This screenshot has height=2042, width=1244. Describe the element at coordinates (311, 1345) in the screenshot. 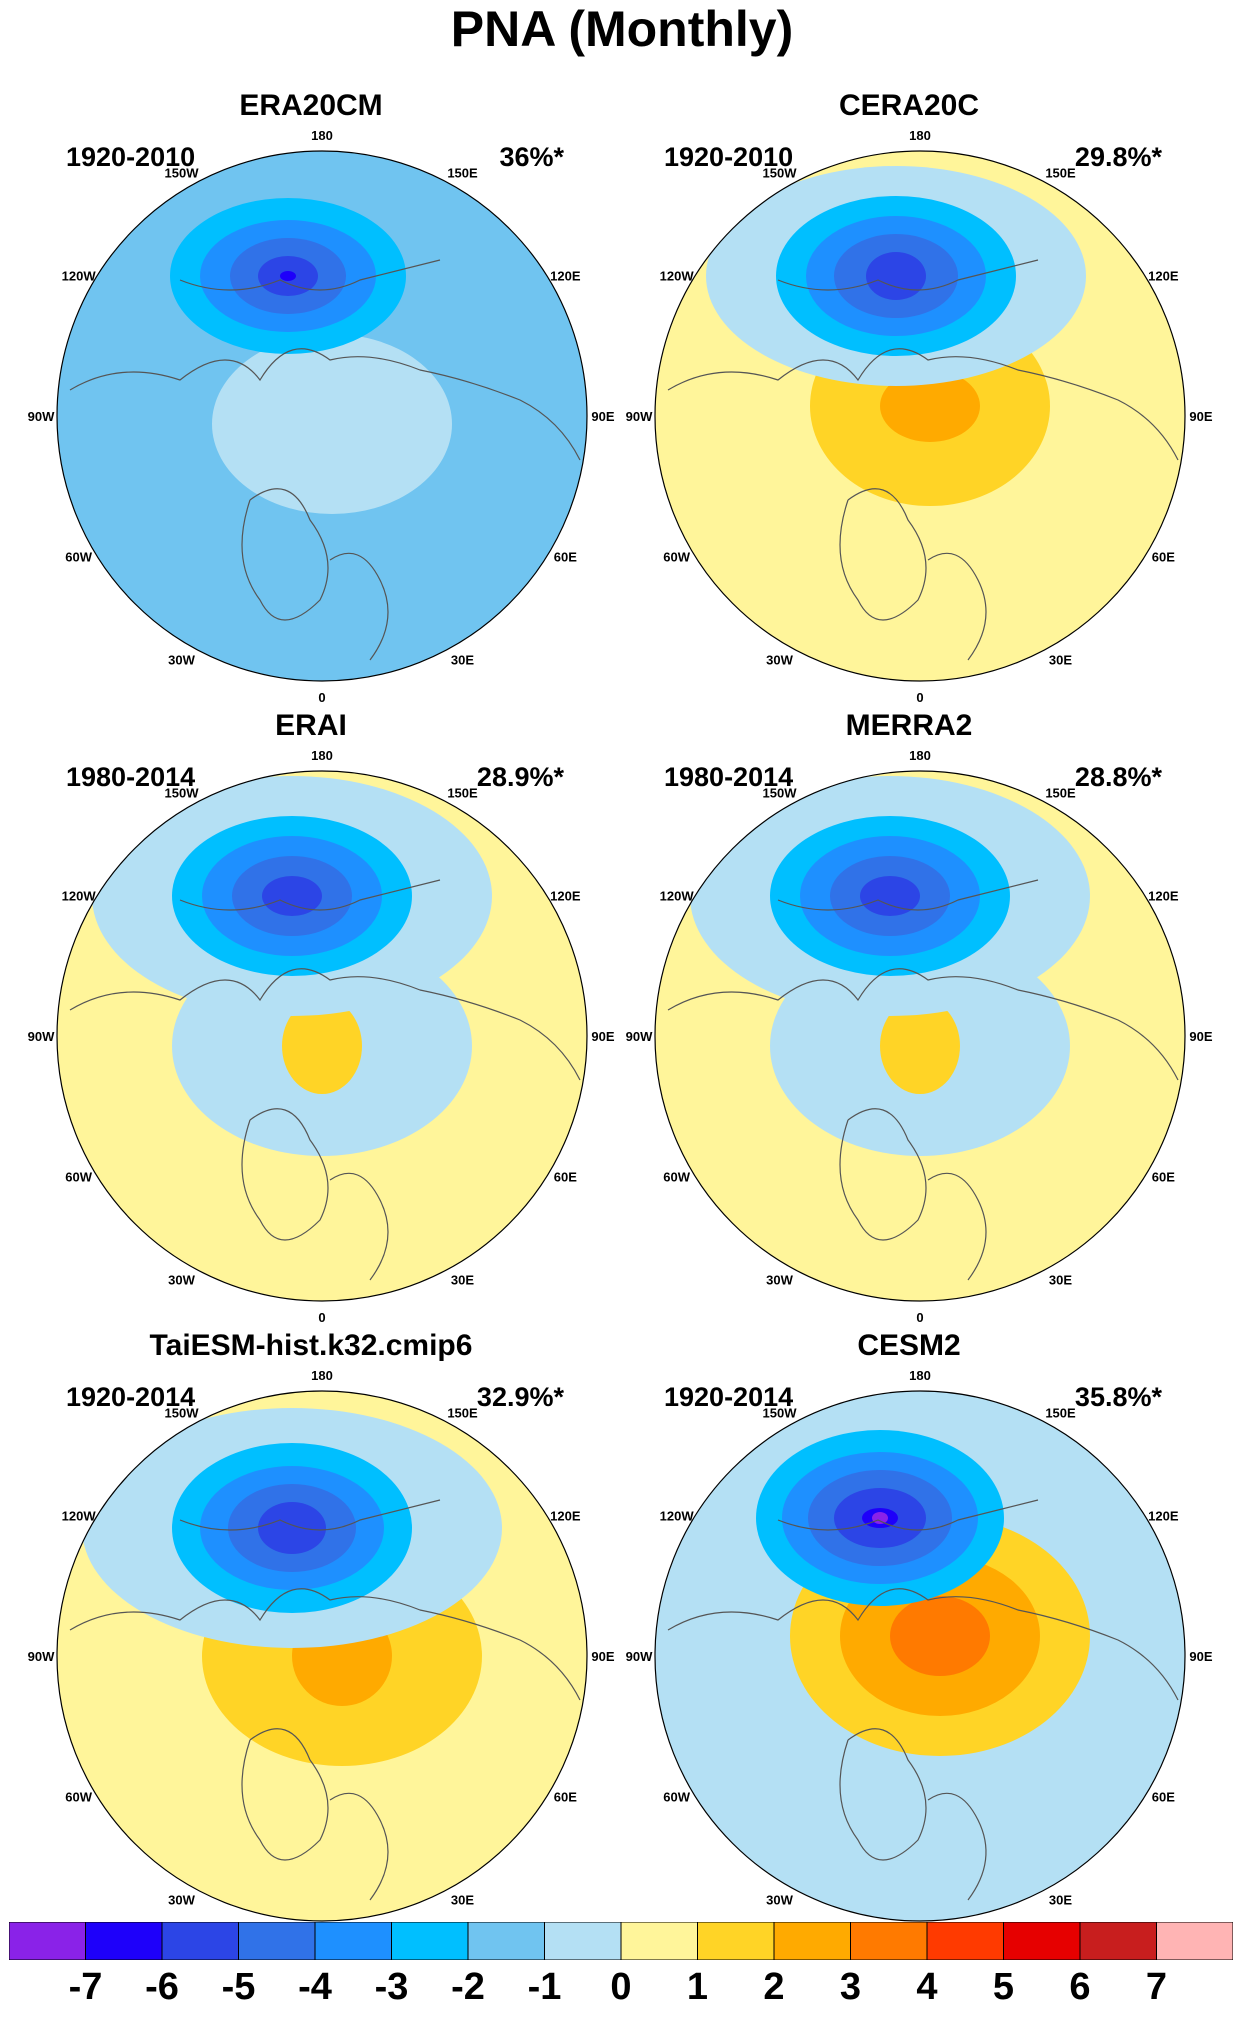

I see `panel-title: TaiESM-hist.k32.cmip6` at that location.